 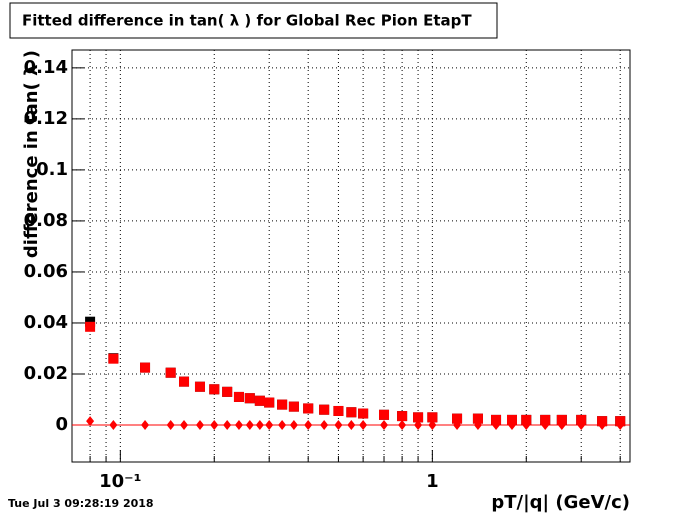 What do you see at coordinates (560, 502) in the screenshot?
I see `x-axis-label: pT/|q| (GeV/c)` at bounding box center [560, 502].